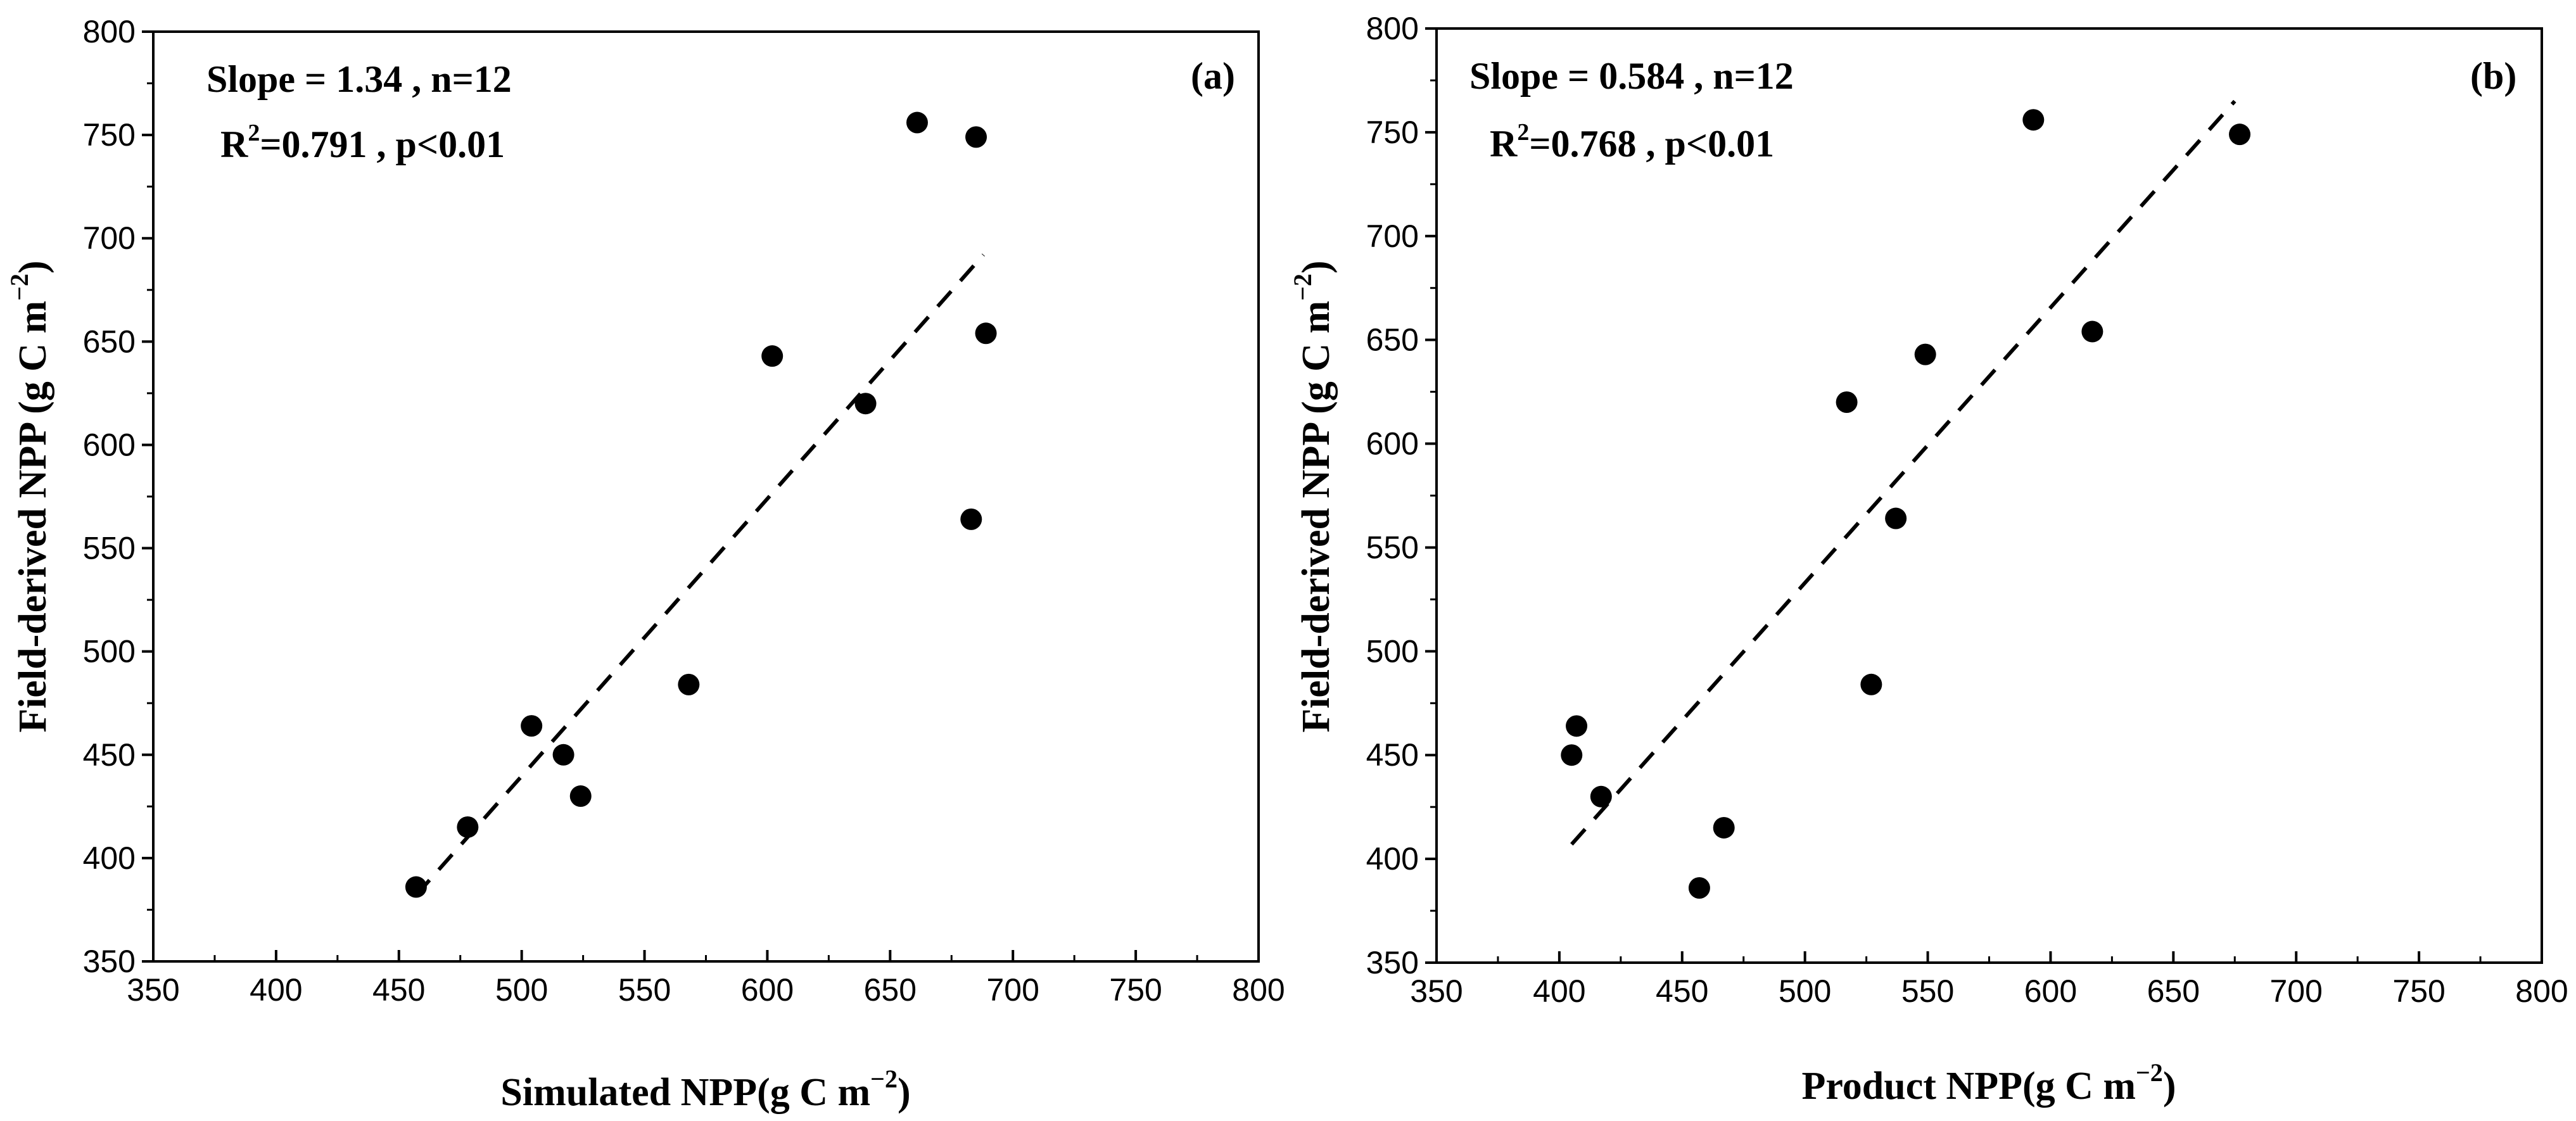  What do you see at coordinates (110, 238) in the screenshot?
I see `panel-a-y-tick-label: 700` at bounding box center [110, 238].